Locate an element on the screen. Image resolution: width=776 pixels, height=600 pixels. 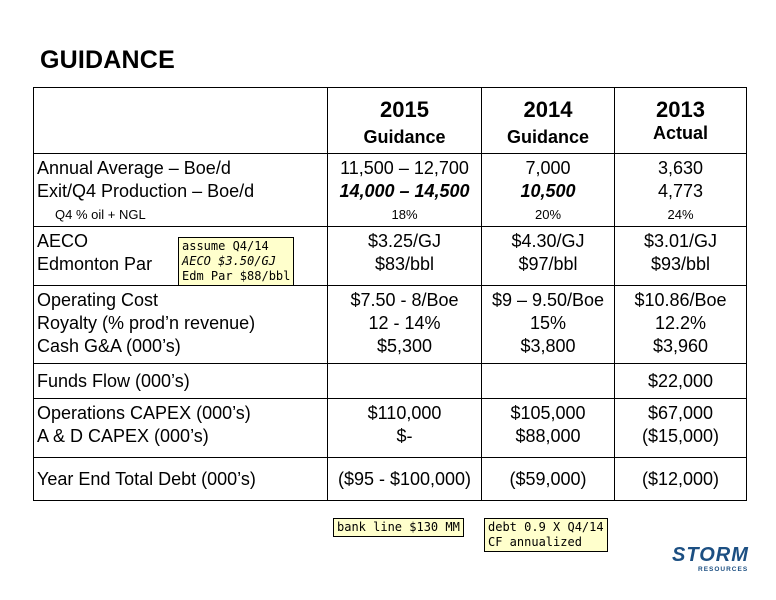
pricing-2013: $3.01/GJ $93/bbl is located at coordinates (680, 256).